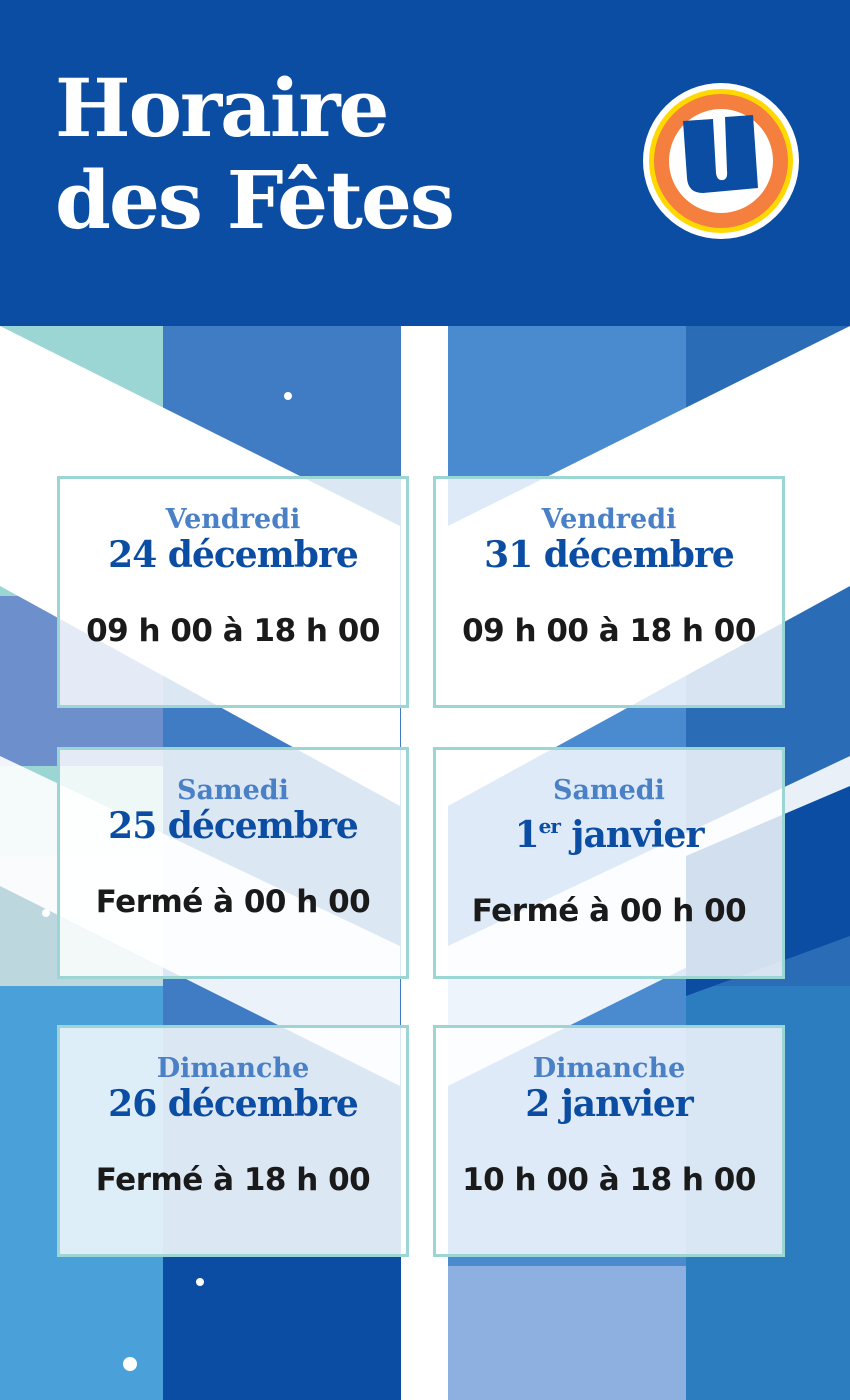  Describe the element at coordinates (233, 555) in the screenshot. I see `date-label: 24 décembre` at that location.